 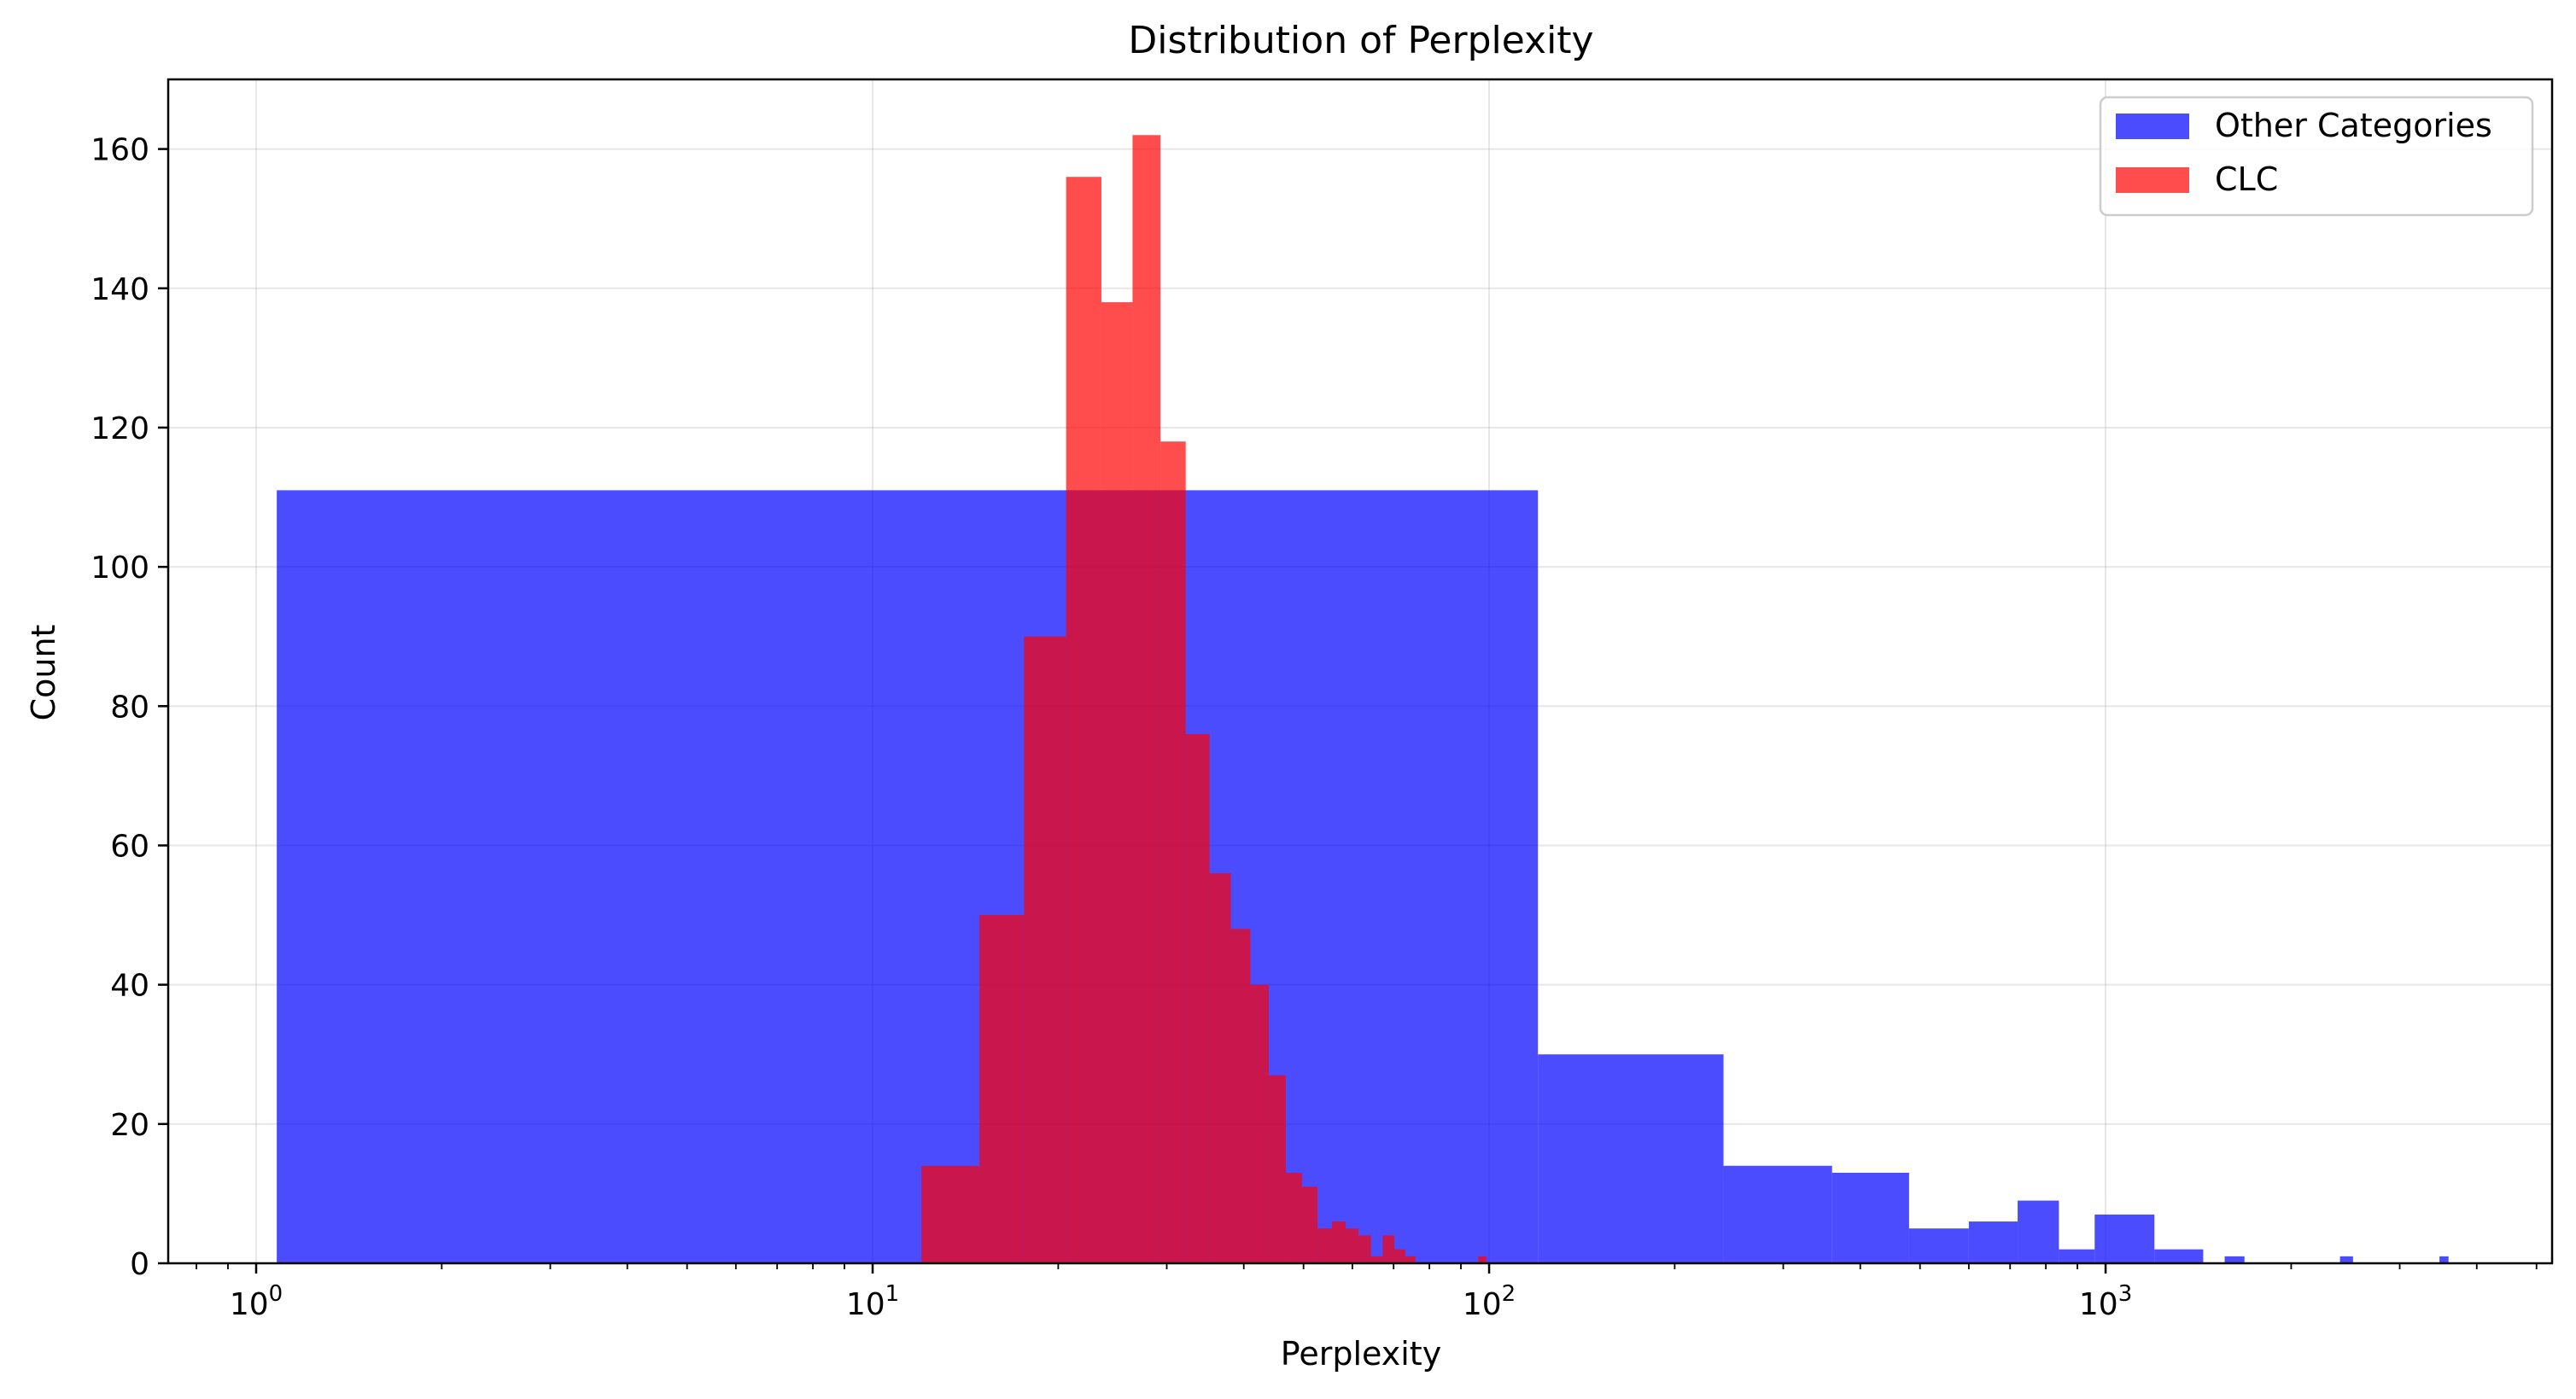 I want to click on legend-label-other-categories: Other Categories, so click(x=2353, y=125).